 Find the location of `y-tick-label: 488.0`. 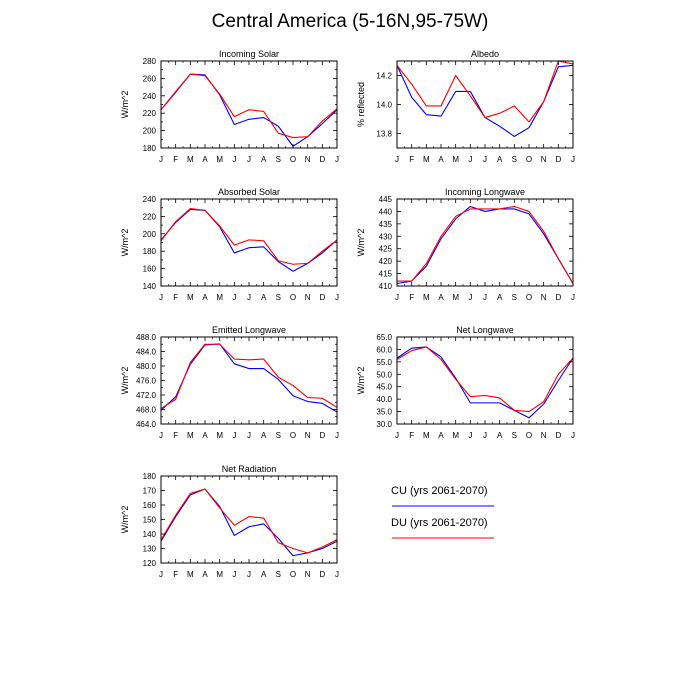

y-tick-label: 488.0 is located at coordinates (146, 337).